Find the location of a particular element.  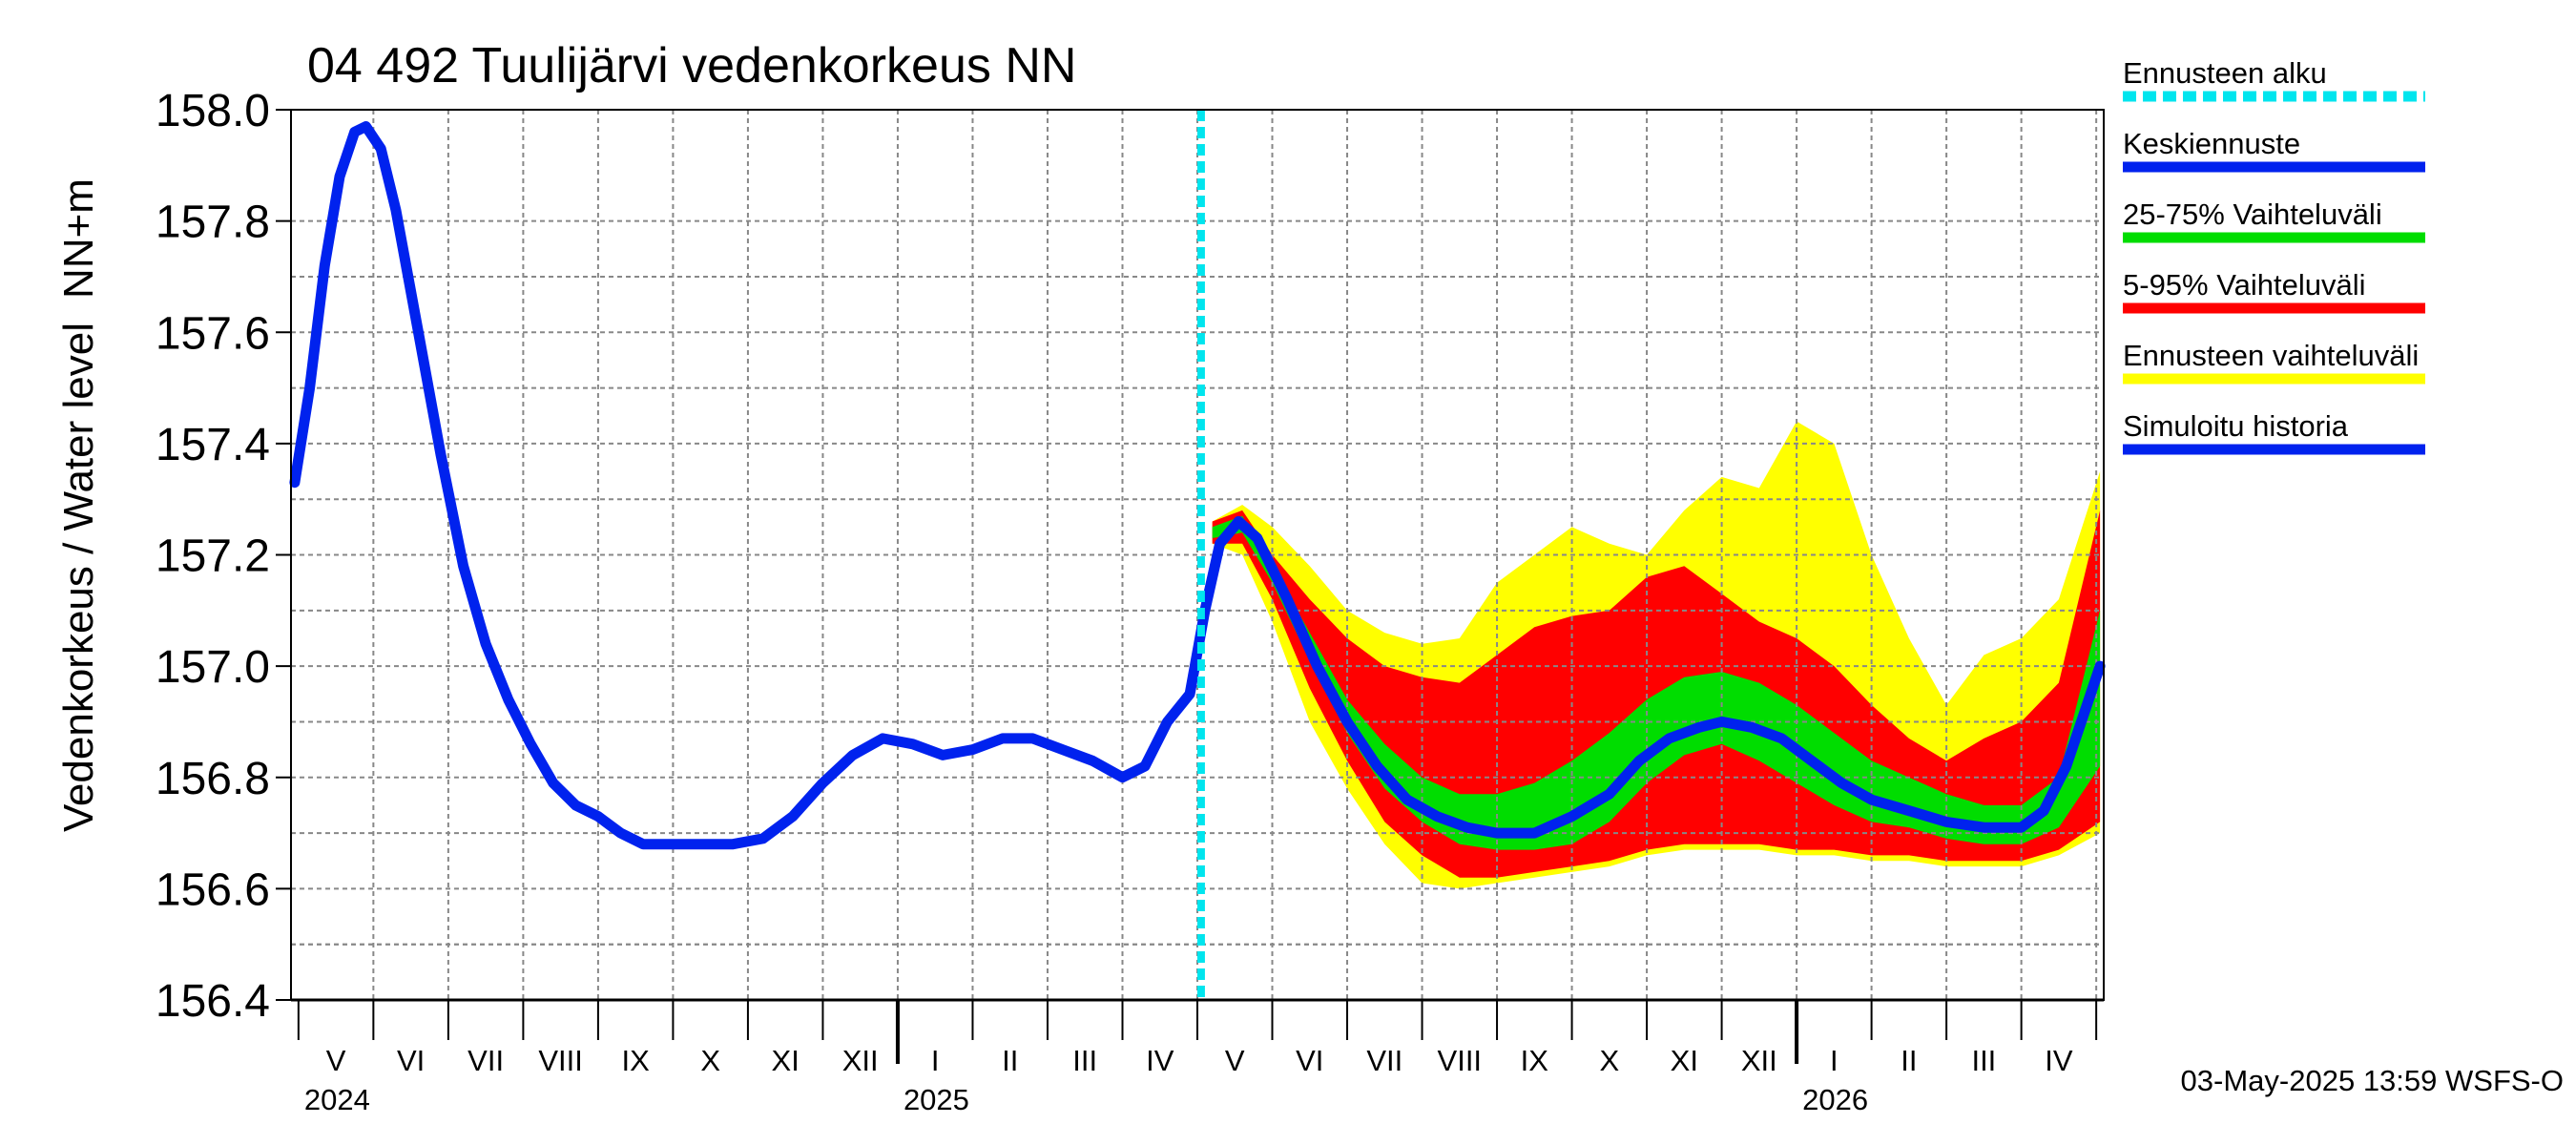

legend-label: Ennusteen alku is located at coordinates (2225, 73).